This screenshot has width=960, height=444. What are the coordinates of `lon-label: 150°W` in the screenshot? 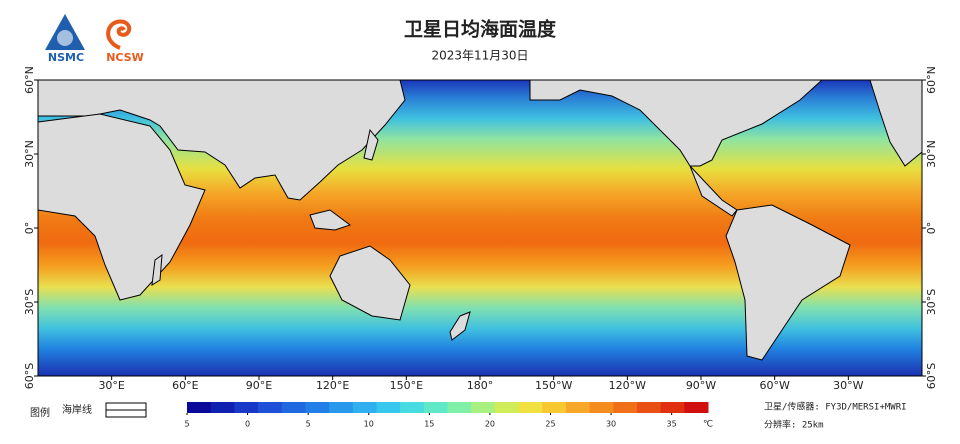 It's located at (553, 385).